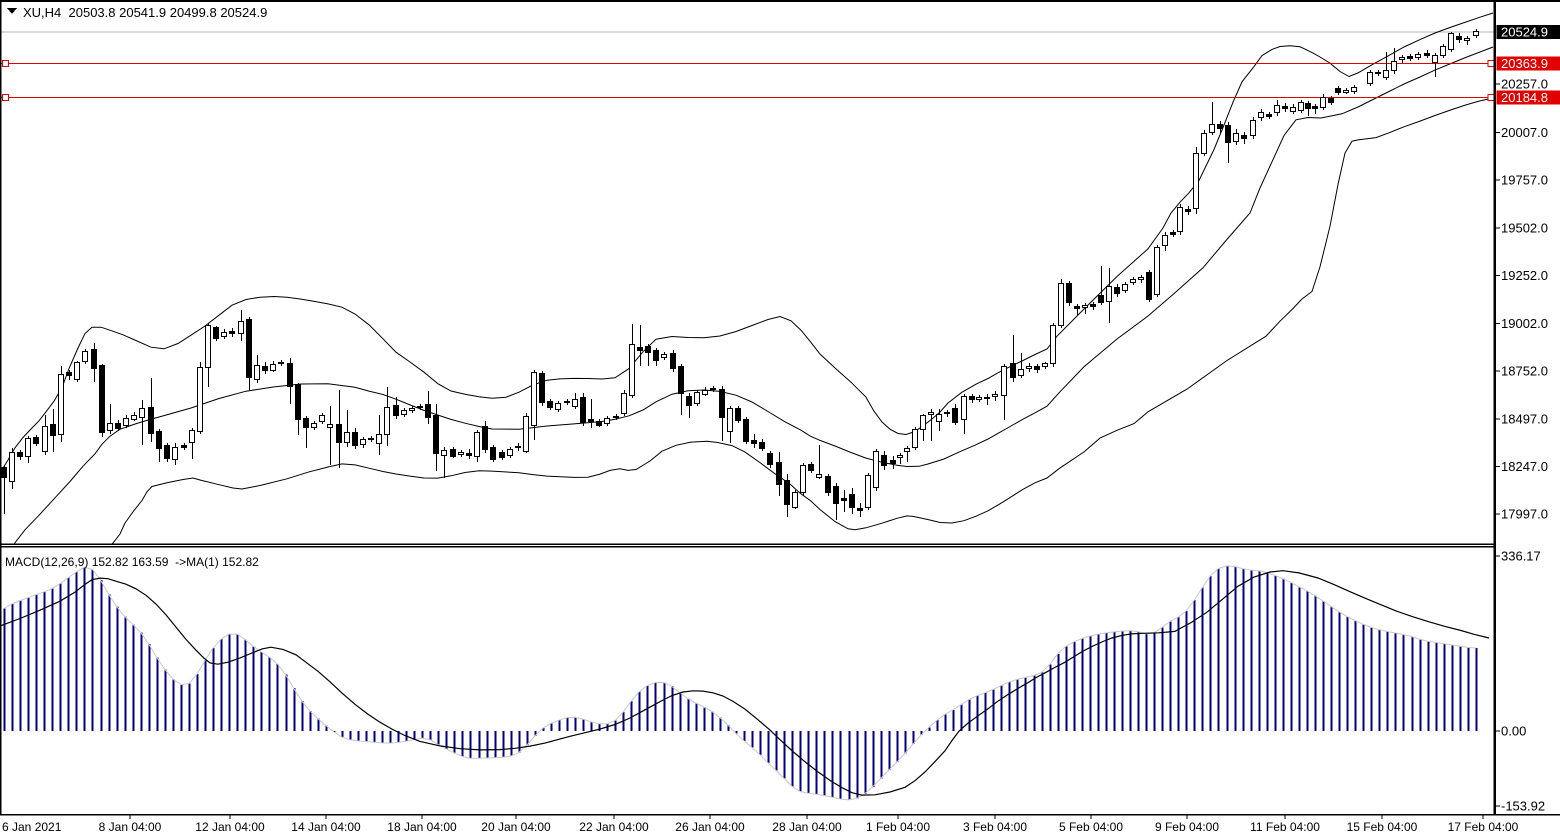 The height and width of the screenshot is (840, 1560). I want to click on svg-text: 26 Jan 04:00, so click(710, 827).